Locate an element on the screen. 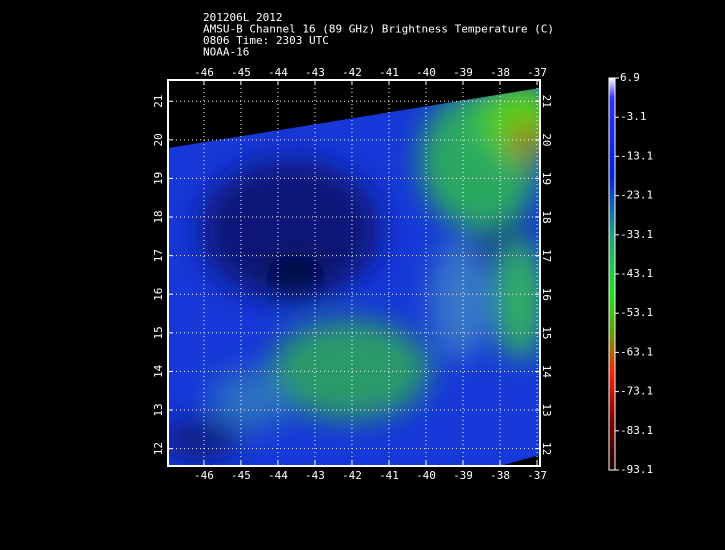 The image size is (725, 550). lat-label-right: 18 is located at coordinates (546, 216).